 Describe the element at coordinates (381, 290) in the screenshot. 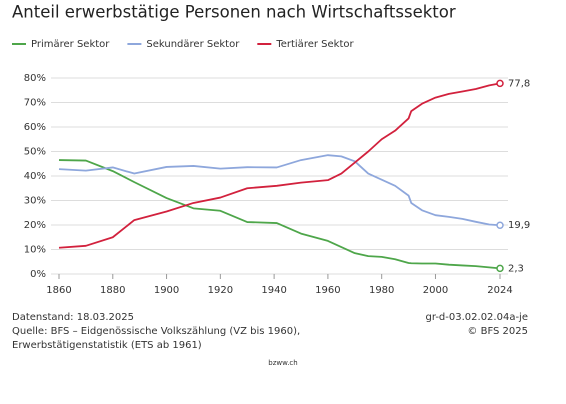

I see `x-tick-label: 1980` at that location.